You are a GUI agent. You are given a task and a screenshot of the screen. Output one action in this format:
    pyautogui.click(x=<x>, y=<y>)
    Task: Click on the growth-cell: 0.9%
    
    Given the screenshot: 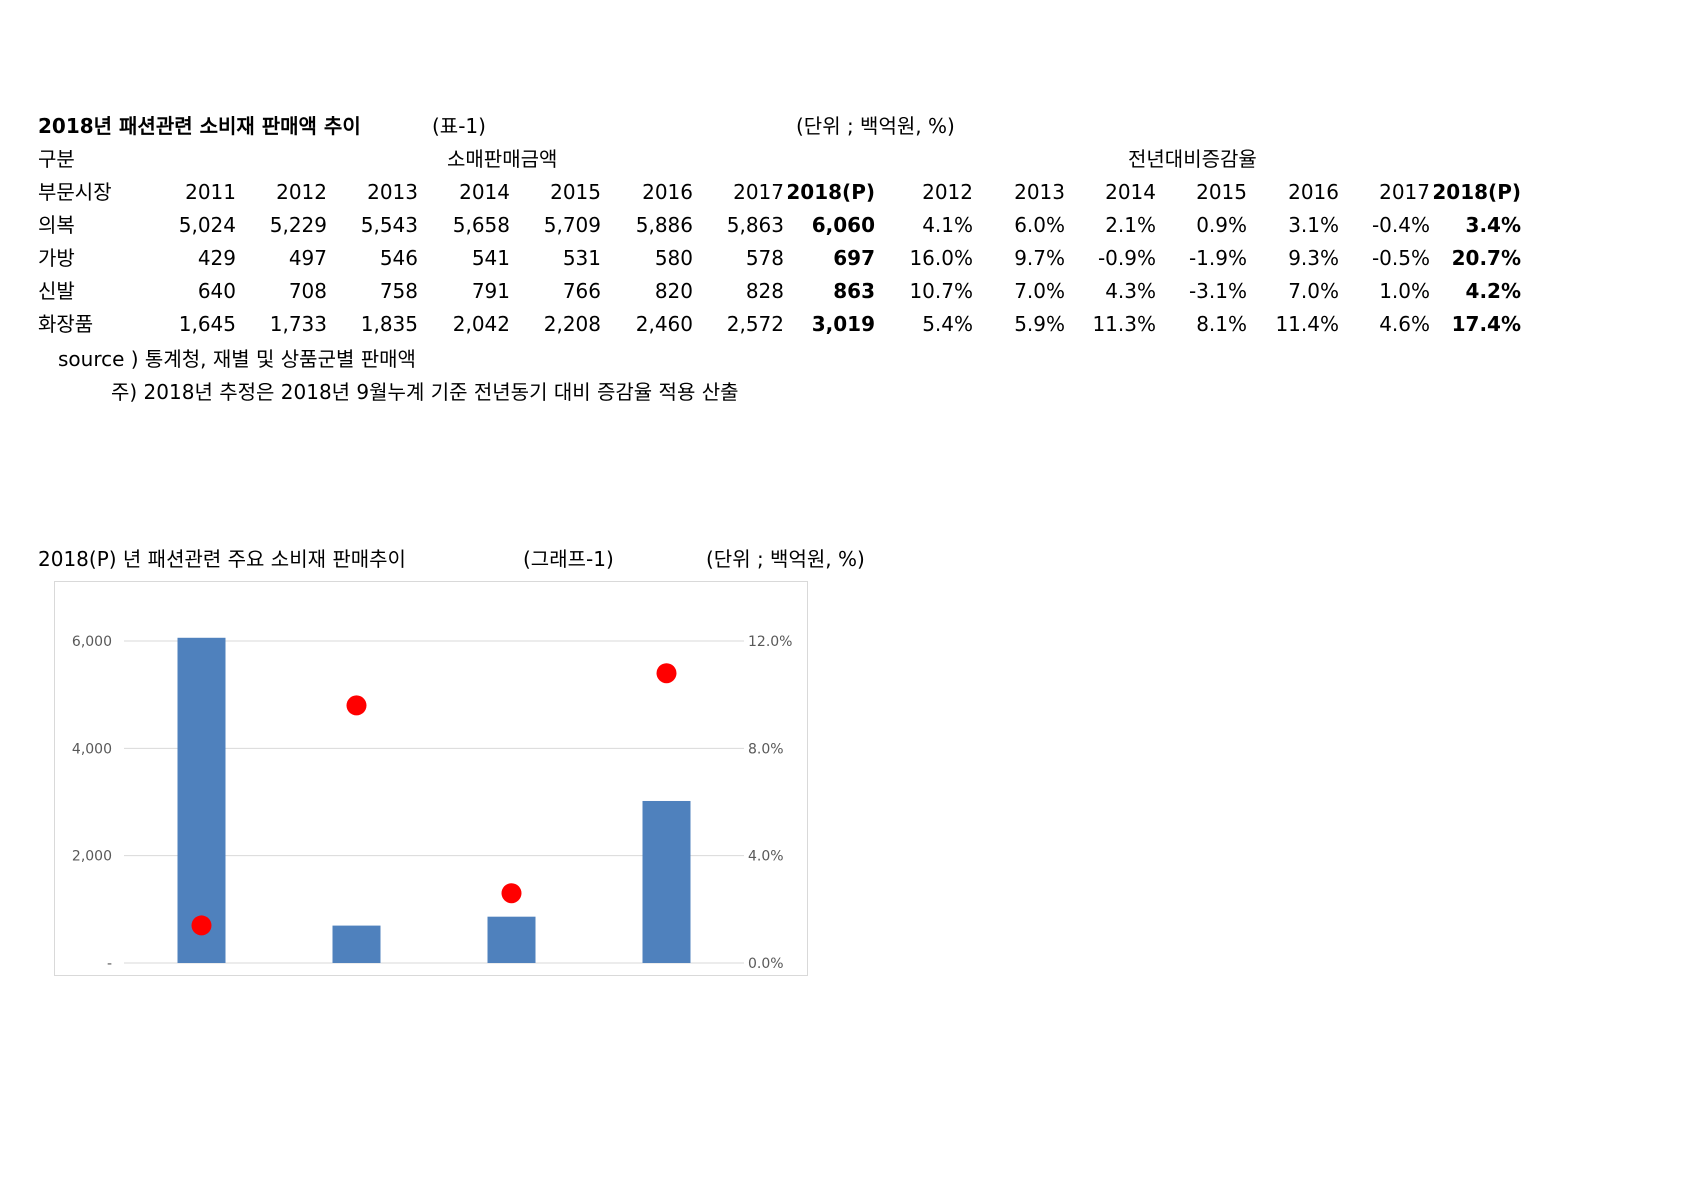 What is the action you would take?
    pyautogui.click(x=1221, y=225)
    